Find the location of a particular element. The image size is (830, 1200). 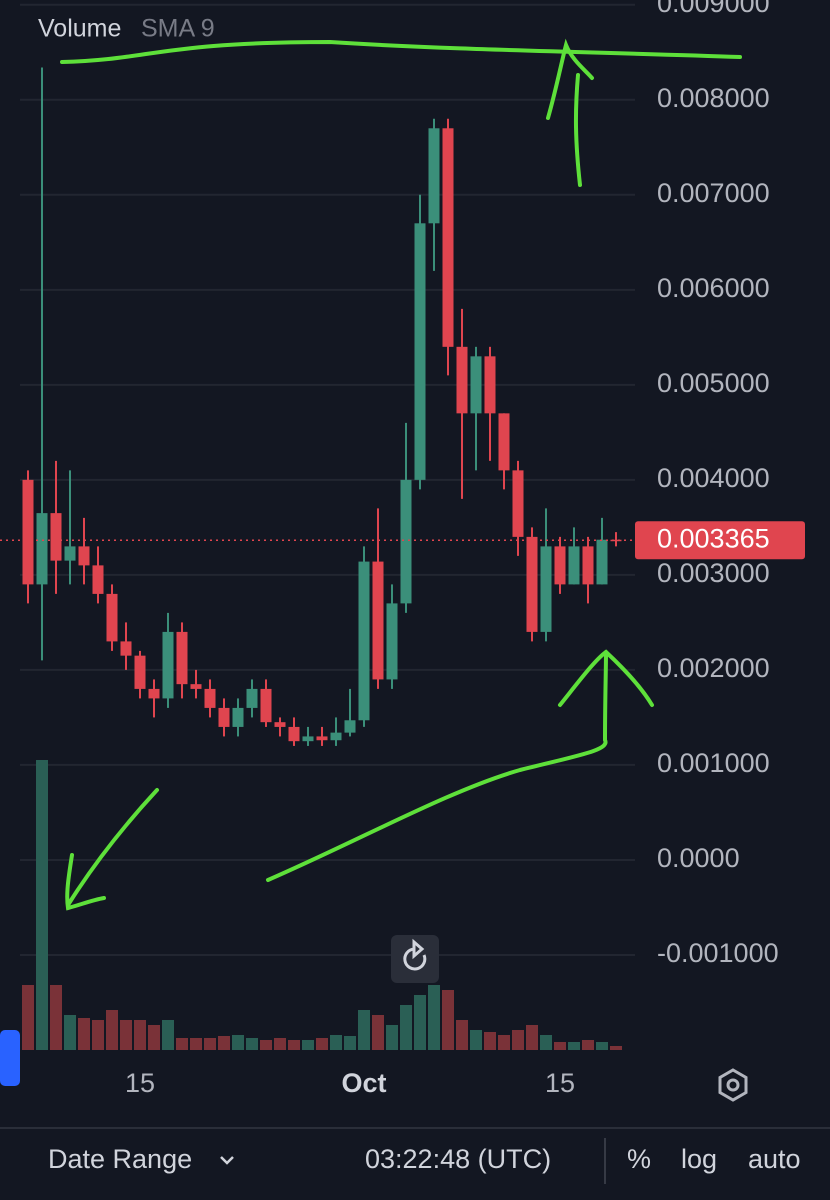

log-button: log is located at coordinates (699, 1159).